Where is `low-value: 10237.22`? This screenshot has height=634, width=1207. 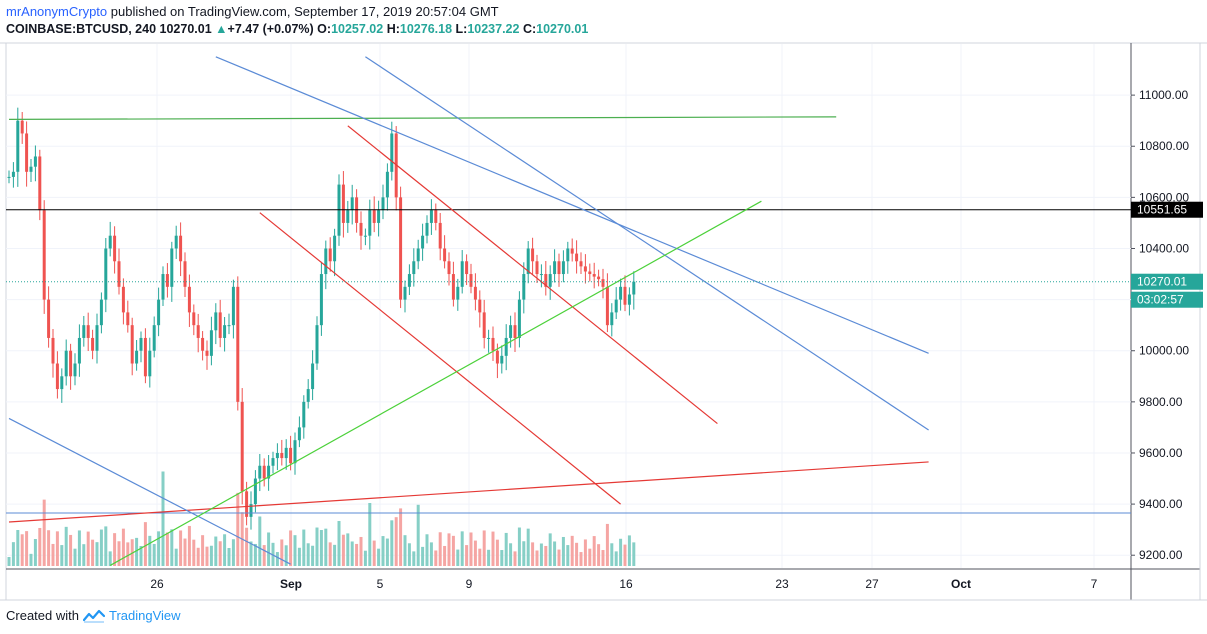 low-value: 10237.22 is located at coordinates (493, 29).